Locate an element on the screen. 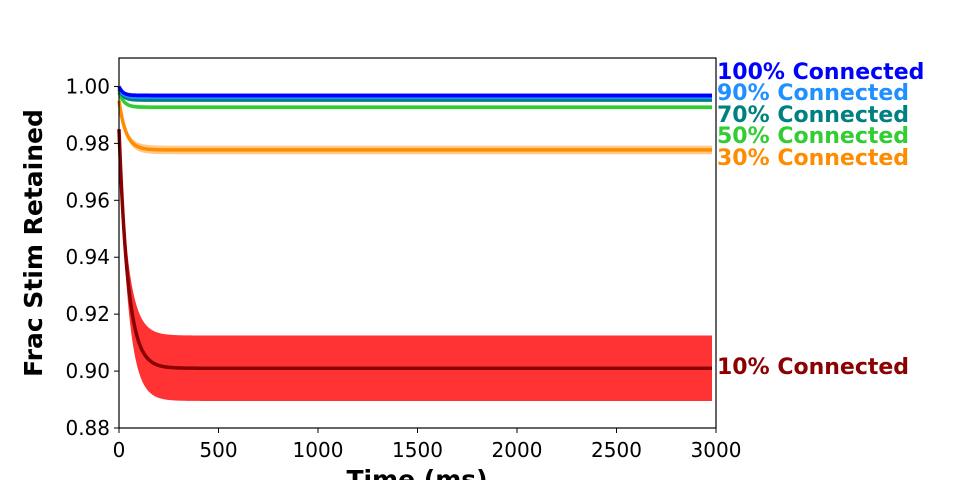 The height and width of the screenshot is (480, 955). x-axis-ticks: 0 500 1000 1500 2000 2500 3000 is located at coordinates (427, 445).